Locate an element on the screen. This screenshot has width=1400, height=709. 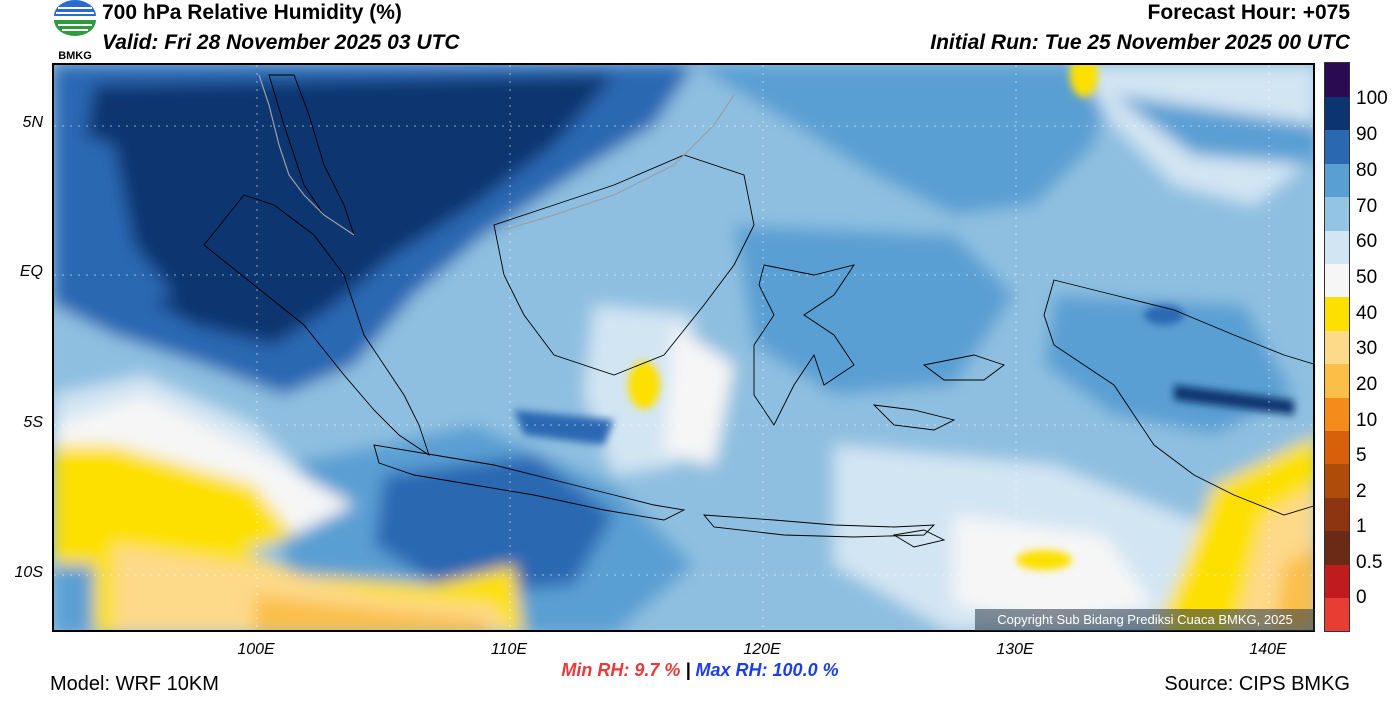
lon-label-110e: 110E is located at coordinates (509, 649).